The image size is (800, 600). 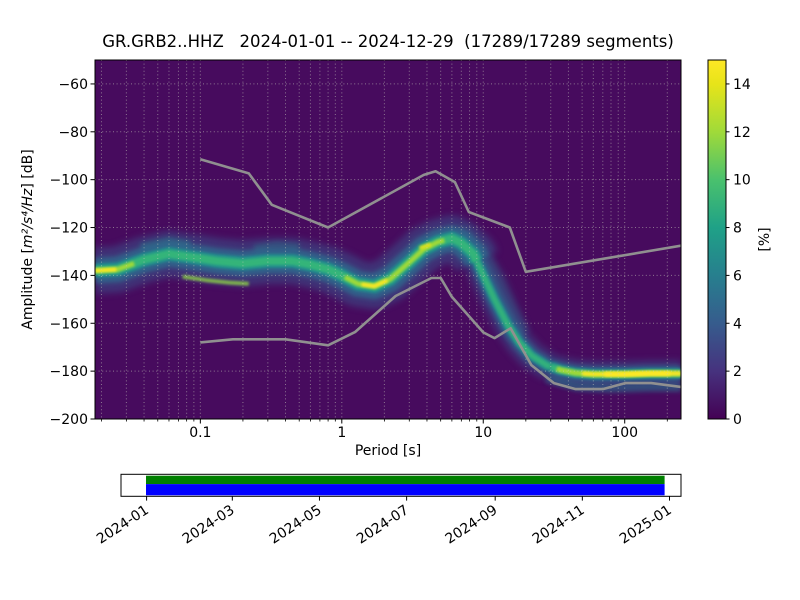 What do you see at coordinates (69, 229) in the screenshot?
I see `y-axis-tick-label: −120` at bounding box center [69, 229].